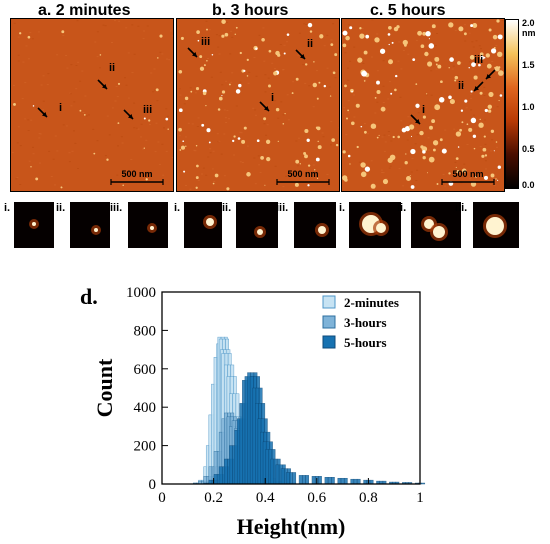 This screenshot has height=544, width=550. I want to click on thumbnail-label: iii., so click(282, 208).